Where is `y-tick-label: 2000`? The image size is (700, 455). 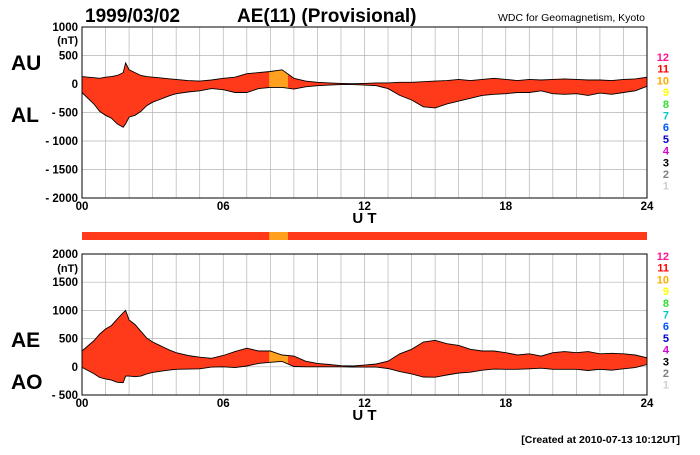
y-tick-label: 2000 is located at coordinates (65, 255).